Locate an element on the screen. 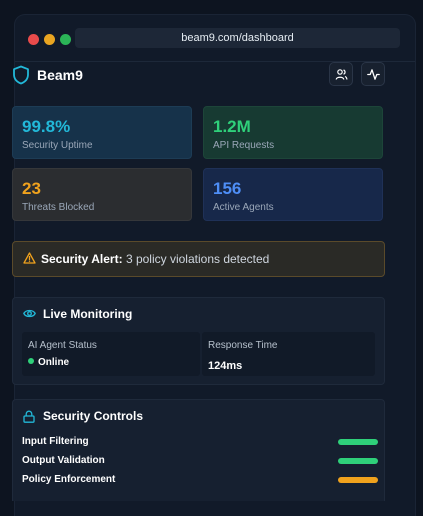  control-name: Input Filtering is located at coordinates (55, 441).